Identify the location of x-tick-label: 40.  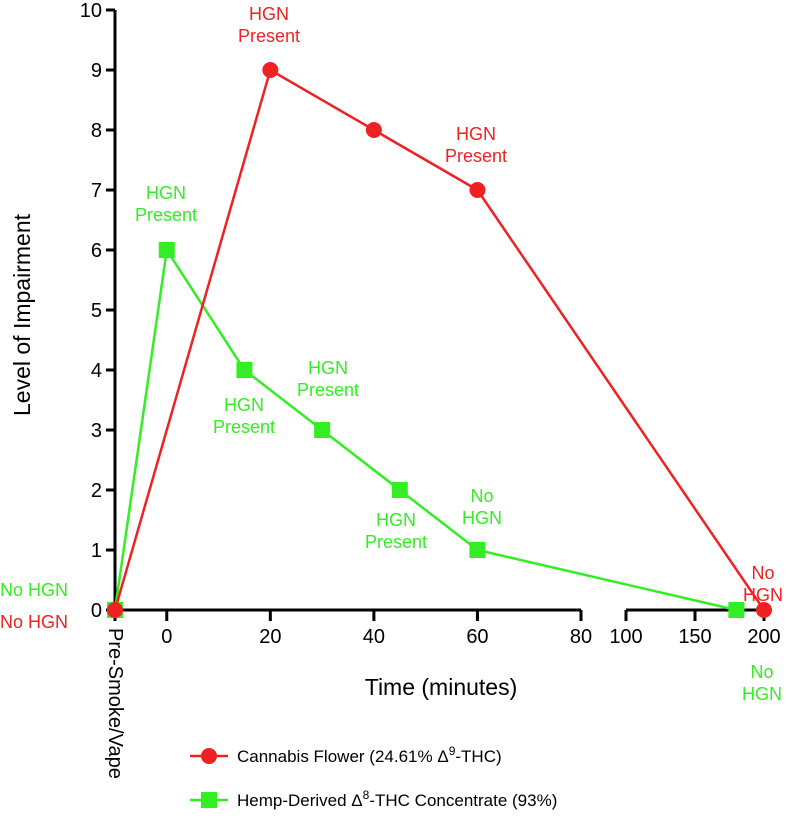
(374, 637).